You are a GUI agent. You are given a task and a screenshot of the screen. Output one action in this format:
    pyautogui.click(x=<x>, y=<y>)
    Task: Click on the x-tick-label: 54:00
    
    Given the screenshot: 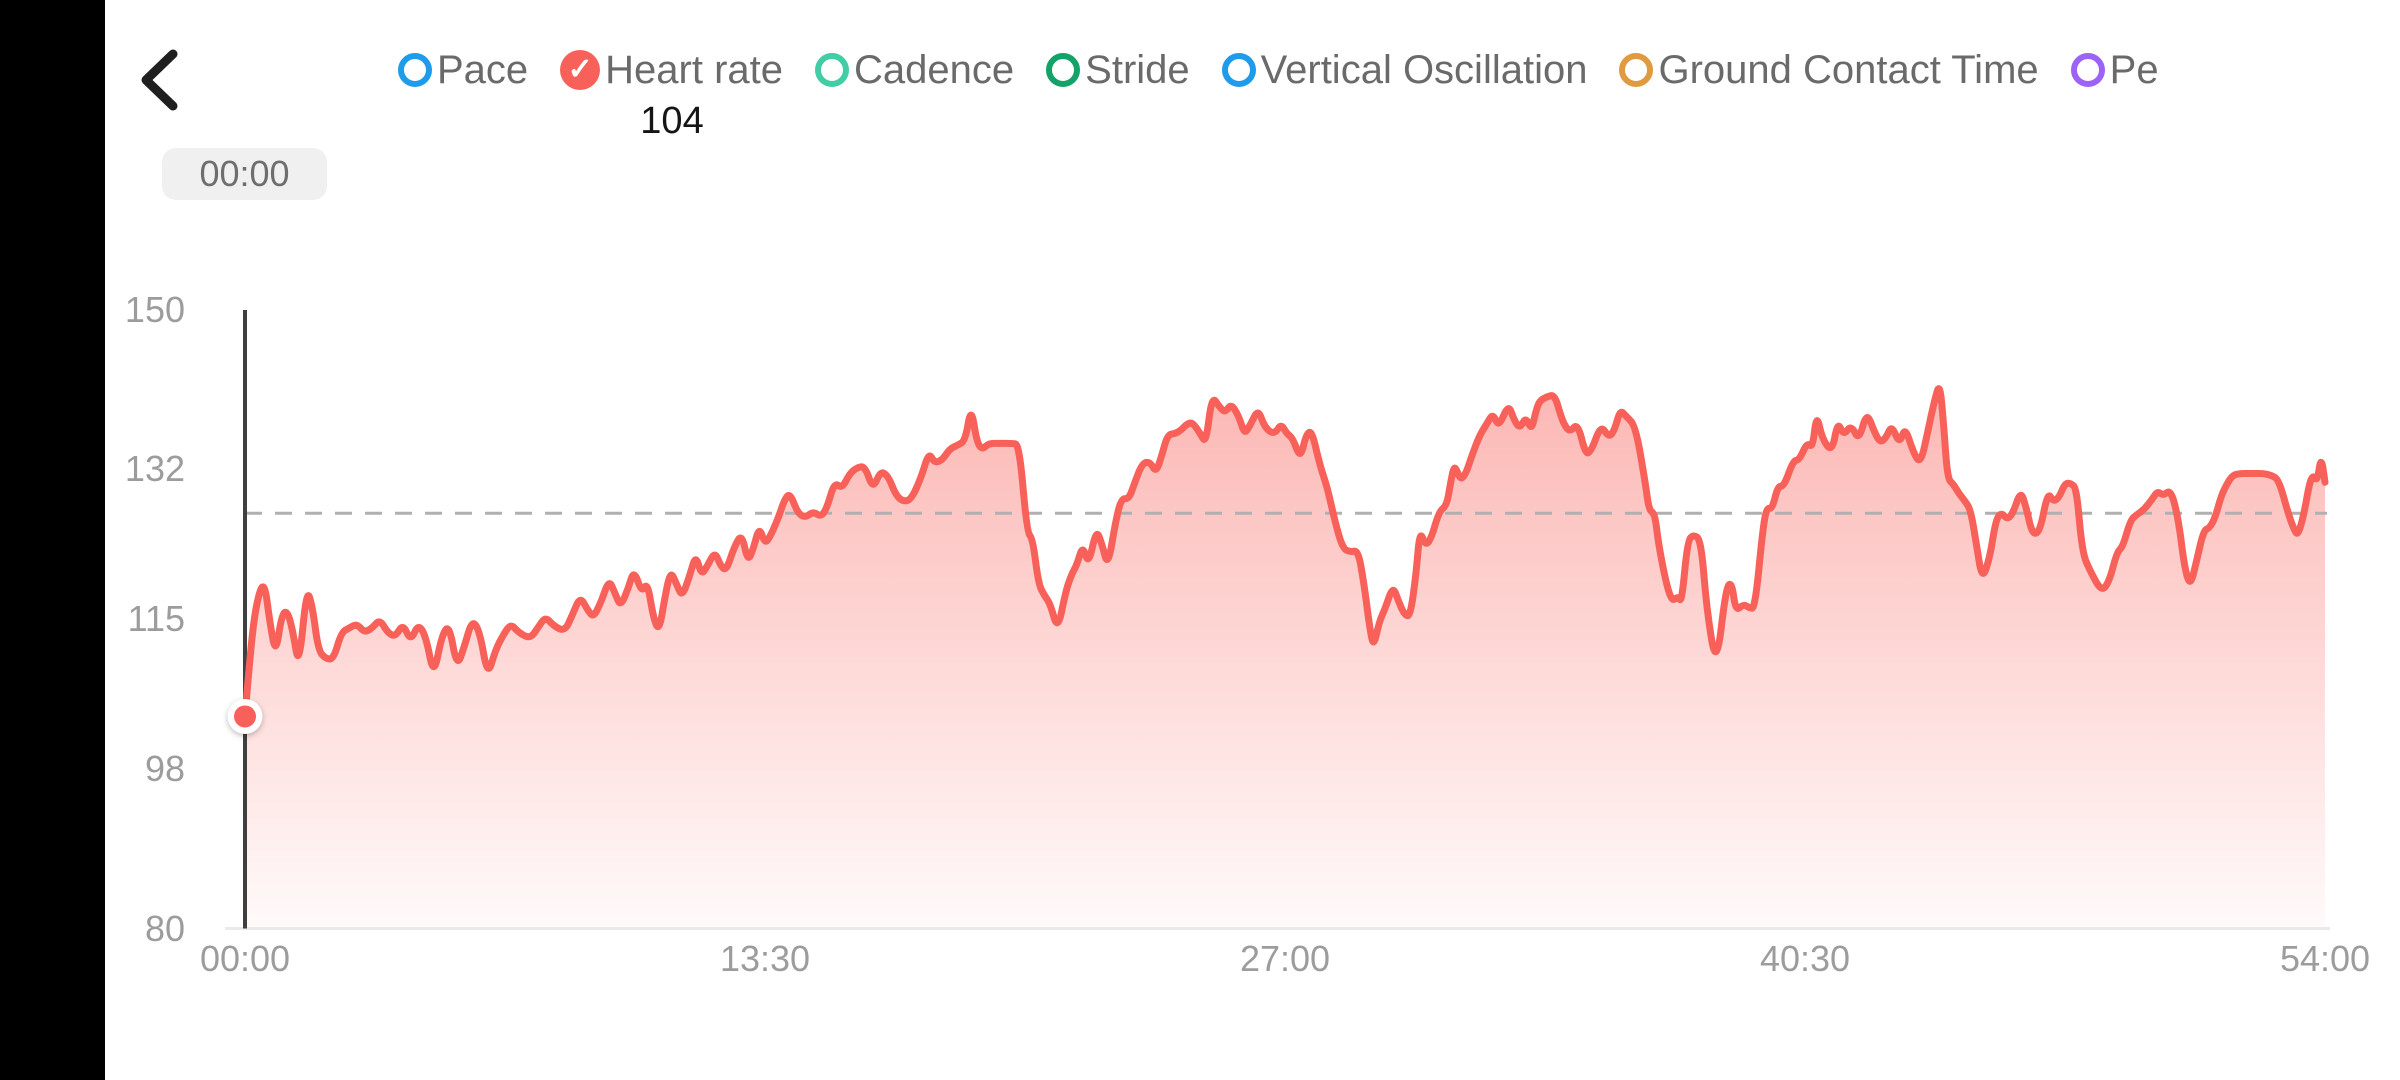 What is the action you would take?
    pyautogui.click(x=2325, y=958)
    